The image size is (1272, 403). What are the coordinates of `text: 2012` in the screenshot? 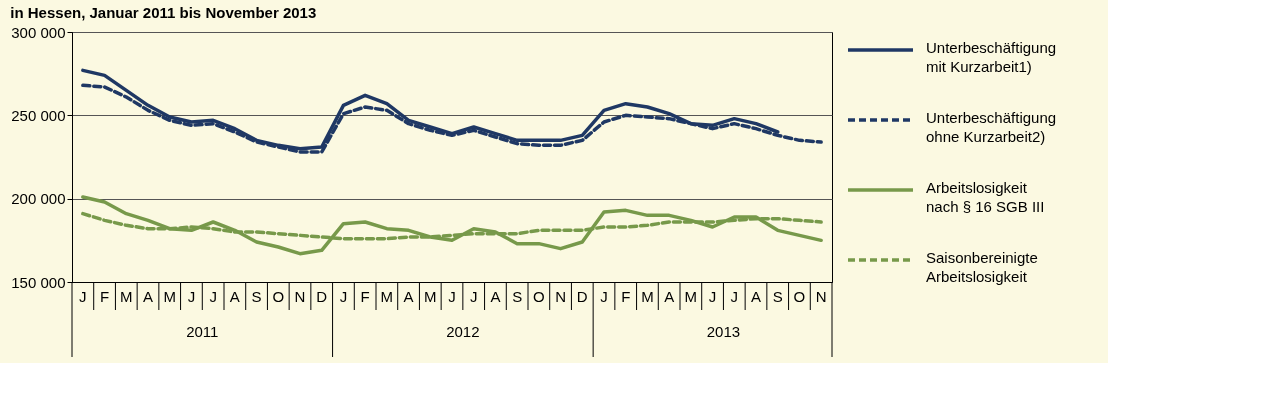 It's located at (463, 331).